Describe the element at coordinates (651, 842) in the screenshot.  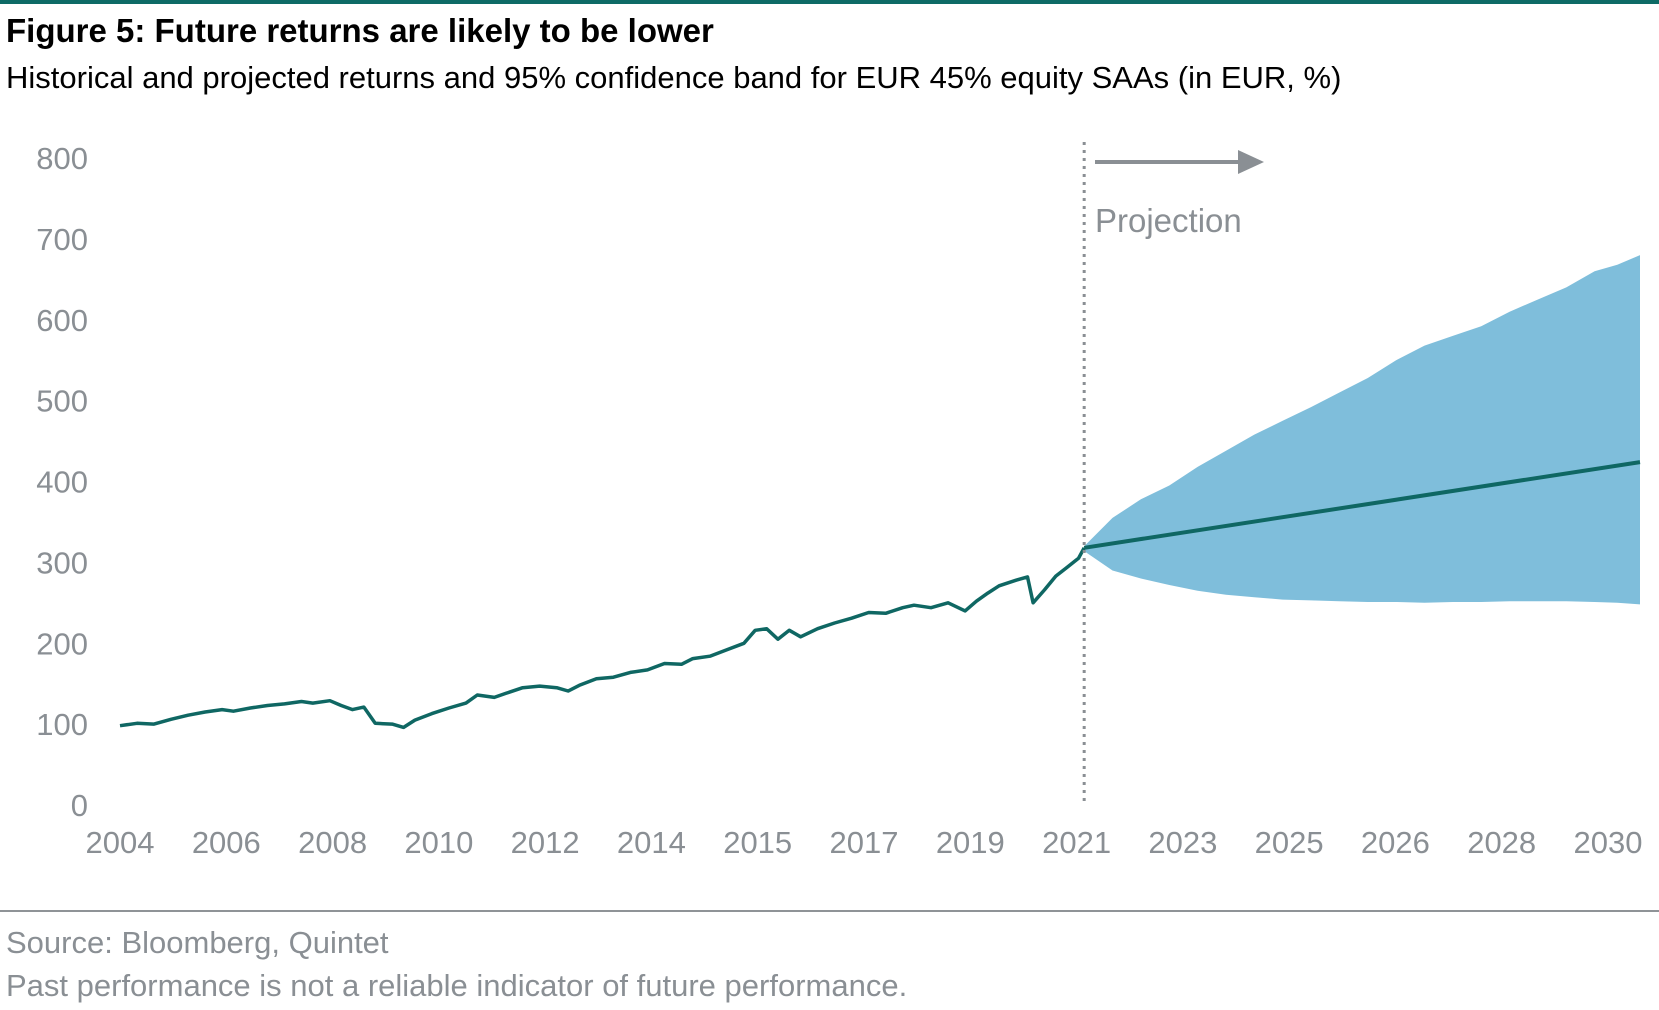
I see `x-tick-label: 2014` at that location.